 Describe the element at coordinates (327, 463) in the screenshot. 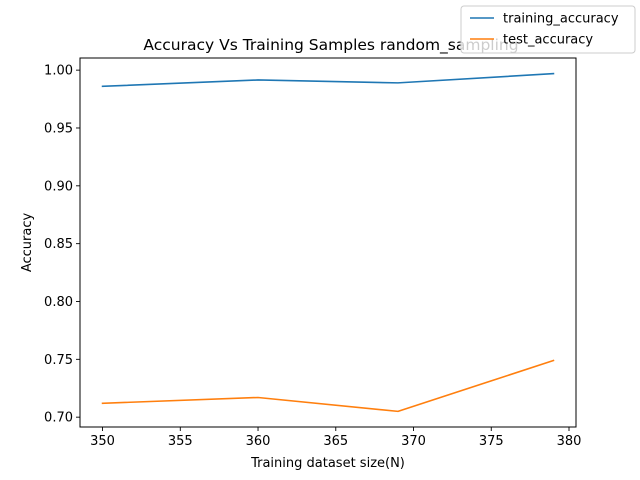

I see `x-axis-label: Training dataset size(N)` at that location.